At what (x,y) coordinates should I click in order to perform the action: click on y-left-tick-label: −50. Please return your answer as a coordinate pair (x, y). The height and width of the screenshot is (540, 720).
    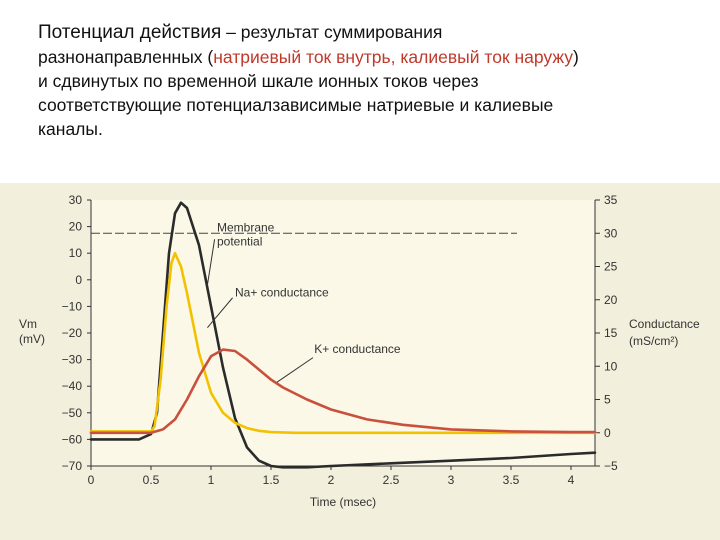
    Looking at the image, I should click on (72, 413).